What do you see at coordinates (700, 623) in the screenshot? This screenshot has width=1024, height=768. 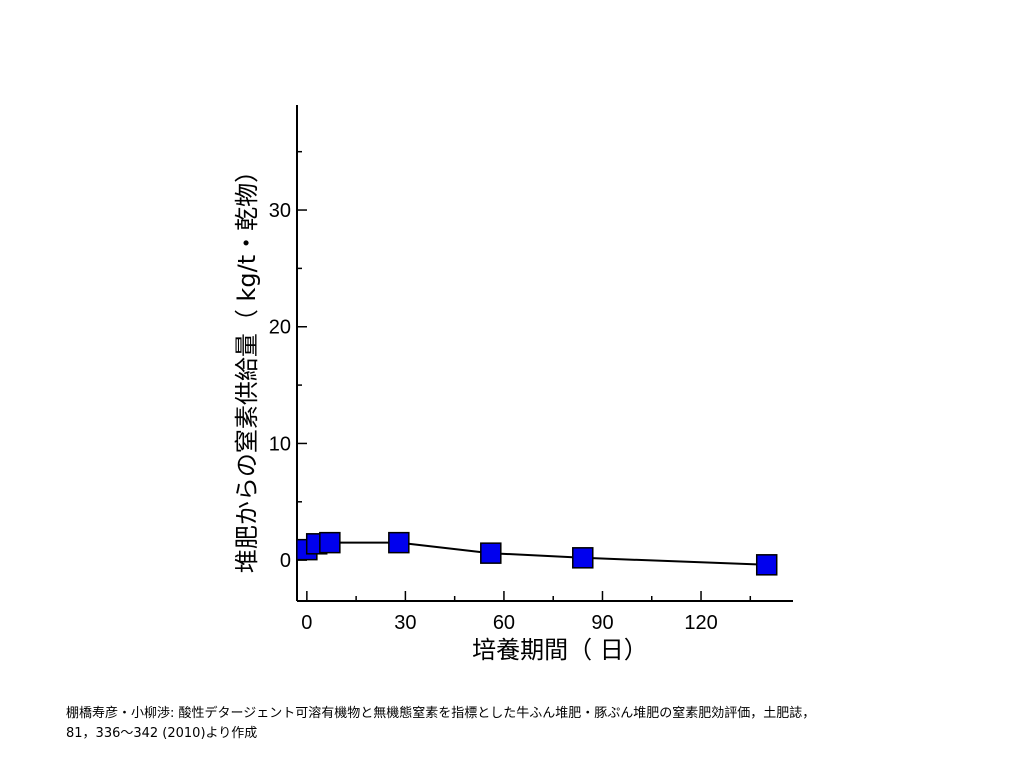 I see `x-tick-label: 120` at bounding box center [700, 623].